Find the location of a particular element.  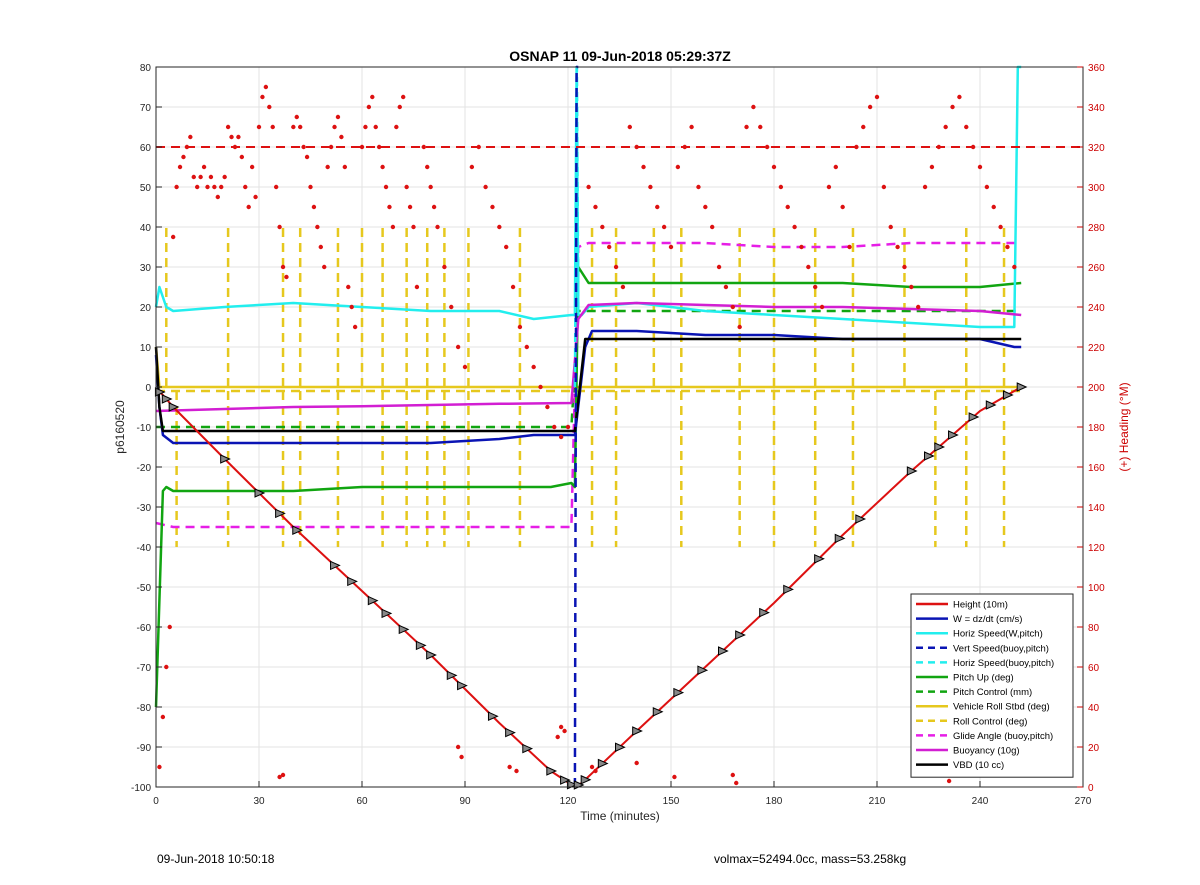

y2-tick-label: 180 is located at coordinates (1096, 428).